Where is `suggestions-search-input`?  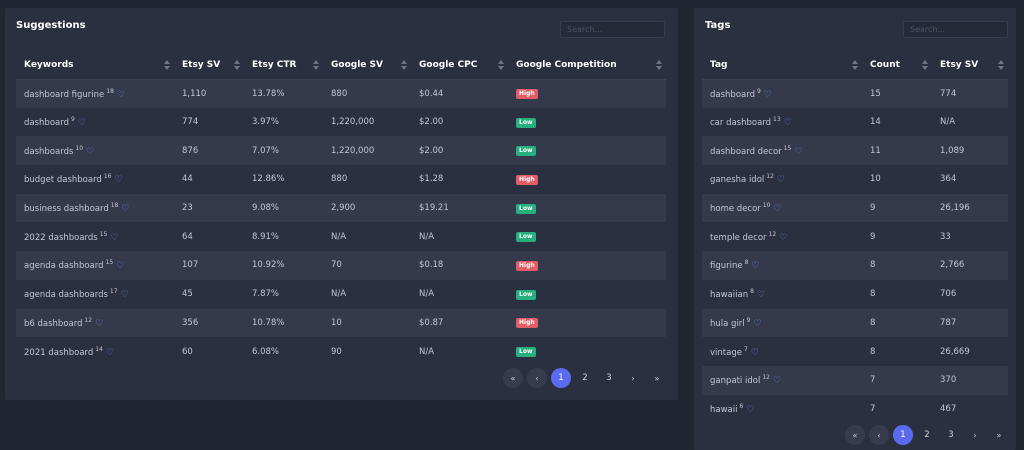 suggestions-search-input is located at coordinates (612, 29).